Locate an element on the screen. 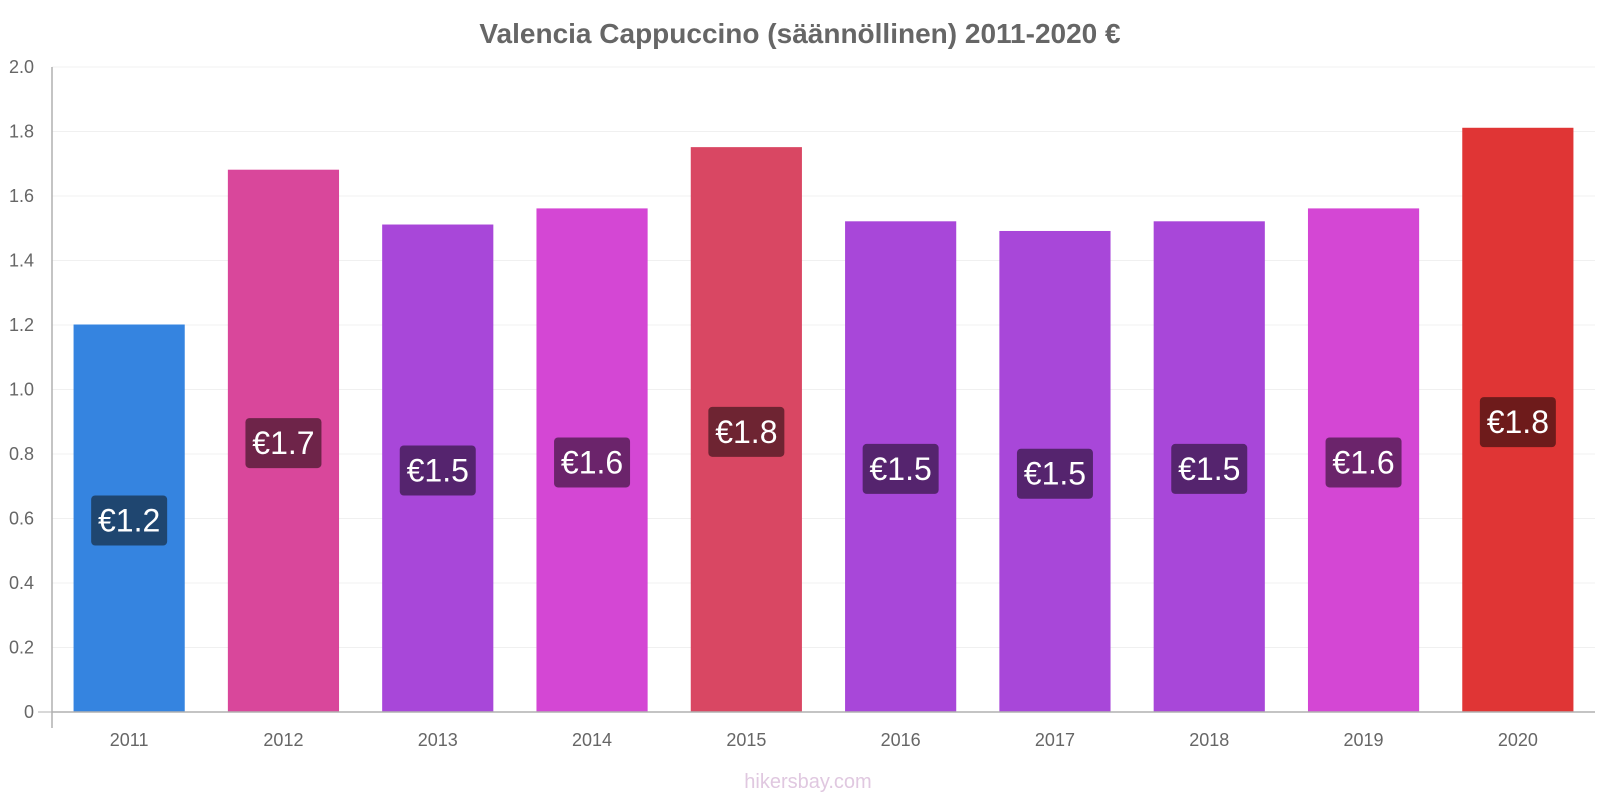  y-tick-label: 1.8 is located at coordinates (21, 132).